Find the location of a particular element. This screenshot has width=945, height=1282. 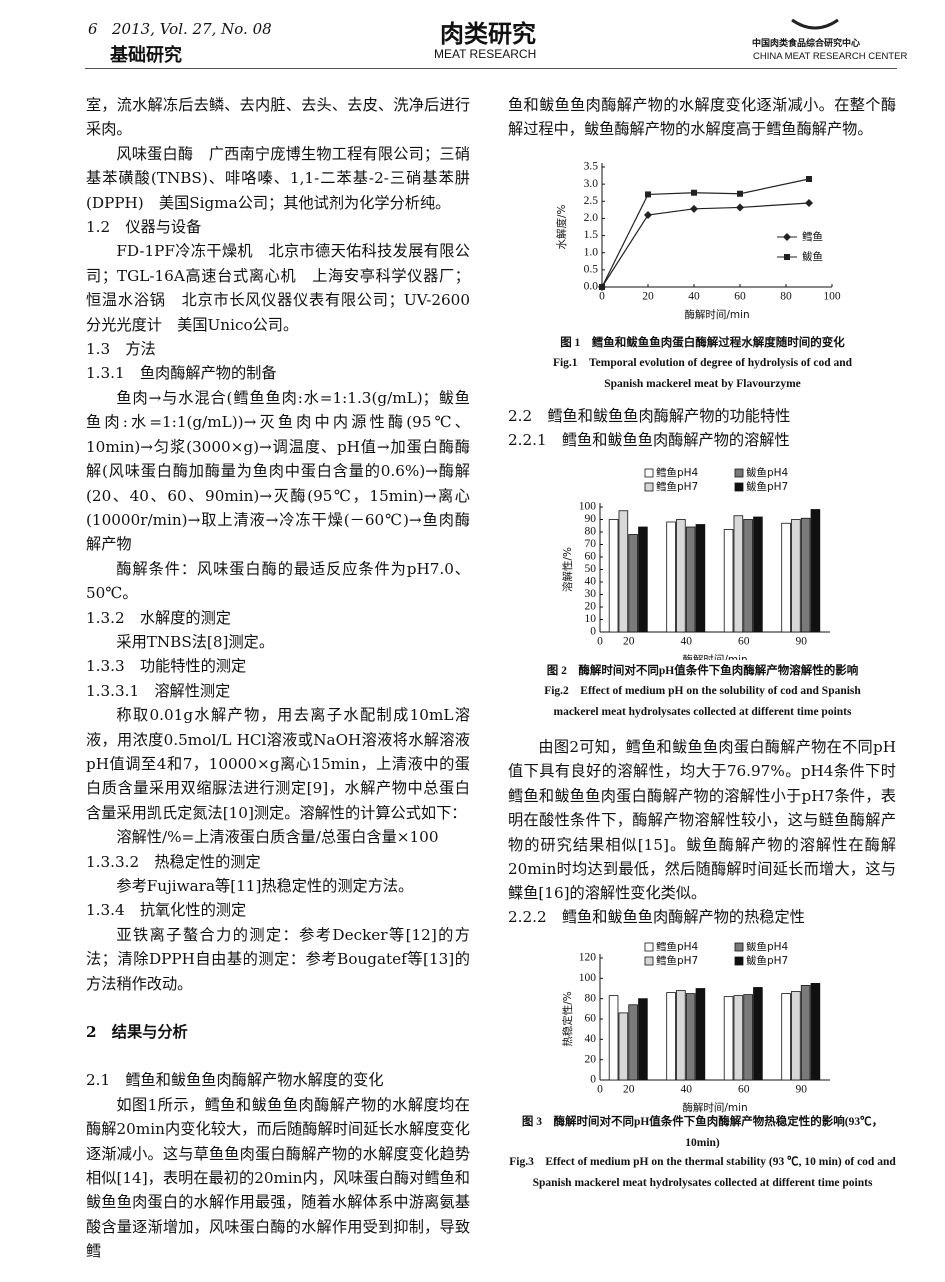

heading: 2.2.1 鳕鱼和鲅鱼鱼肉酶解产物的溶解性 is located at coordinates (649, 440).